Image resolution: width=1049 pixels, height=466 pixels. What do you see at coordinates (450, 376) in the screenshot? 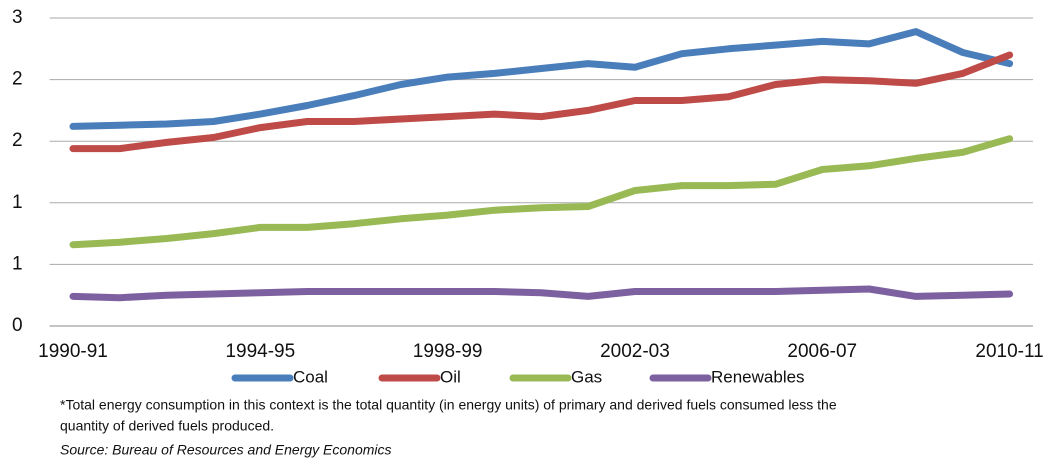
I see `legend-label: Oil` at bounding box center [450, 376].